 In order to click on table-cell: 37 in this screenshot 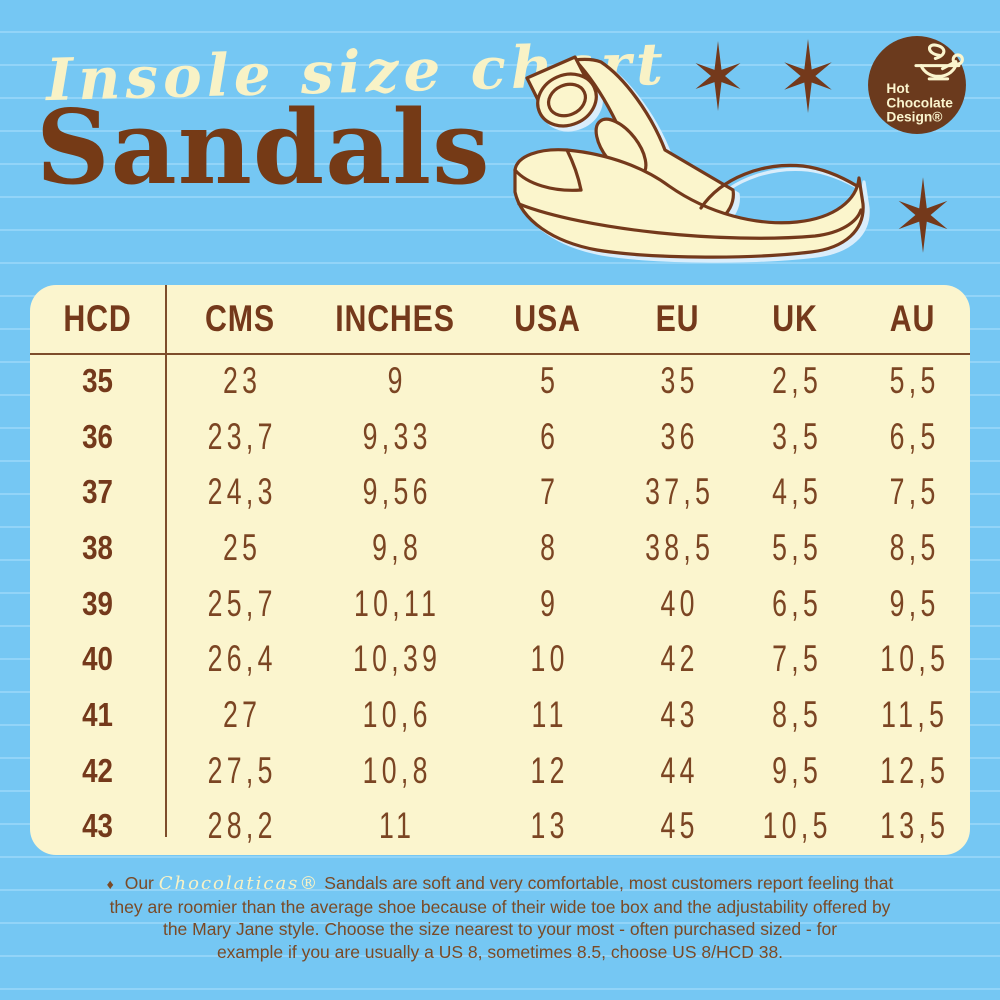, I will do `click(97, 492)`.